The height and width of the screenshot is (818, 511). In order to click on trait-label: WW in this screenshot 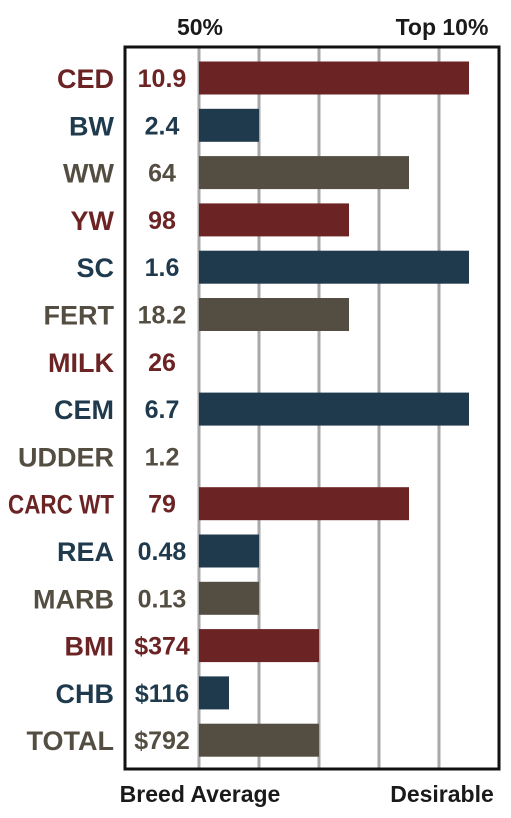, I will do `click(88, 174)`.